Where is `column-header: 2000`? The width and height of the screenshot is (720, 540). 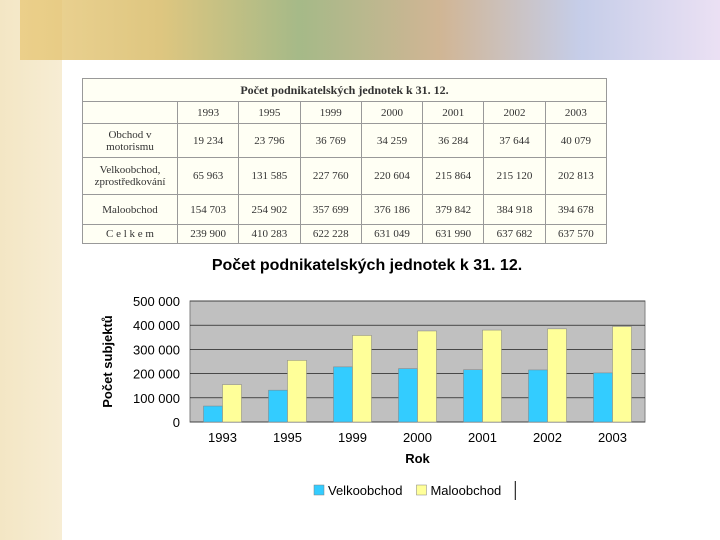 column-header: 2000 is located at coordinates (392, 112).